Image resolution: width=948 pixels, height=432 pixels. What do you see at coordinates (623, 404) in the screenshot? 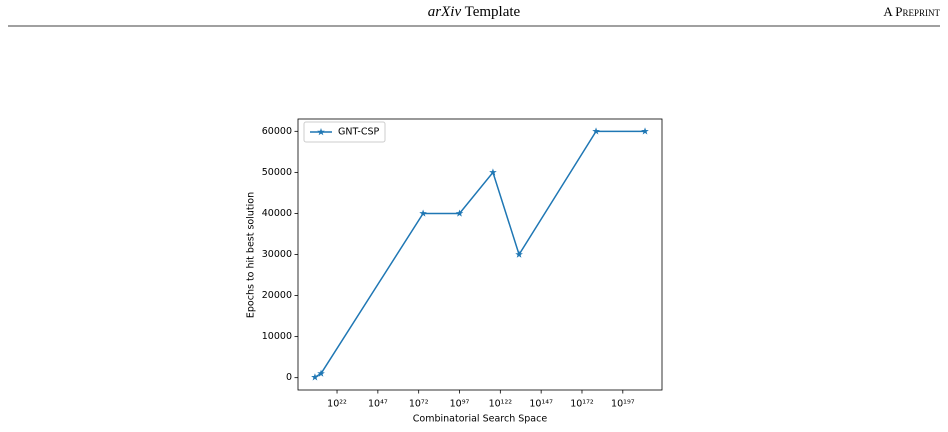
I see `x-tick-label: 10¹⁹⁷` at bounding box center [623, 404].